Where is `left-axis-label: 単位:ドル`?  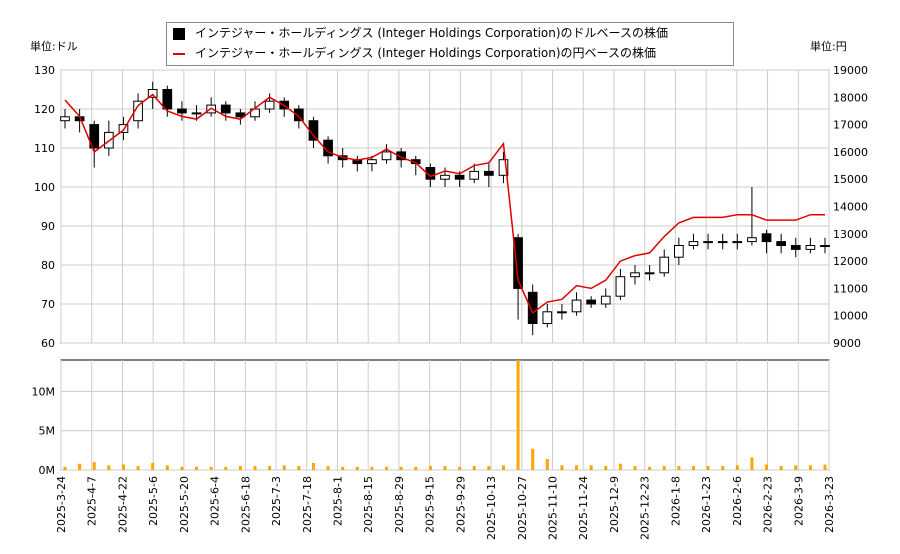
left-axis-label: 単位:ドル is located at coordinates (54, 46).